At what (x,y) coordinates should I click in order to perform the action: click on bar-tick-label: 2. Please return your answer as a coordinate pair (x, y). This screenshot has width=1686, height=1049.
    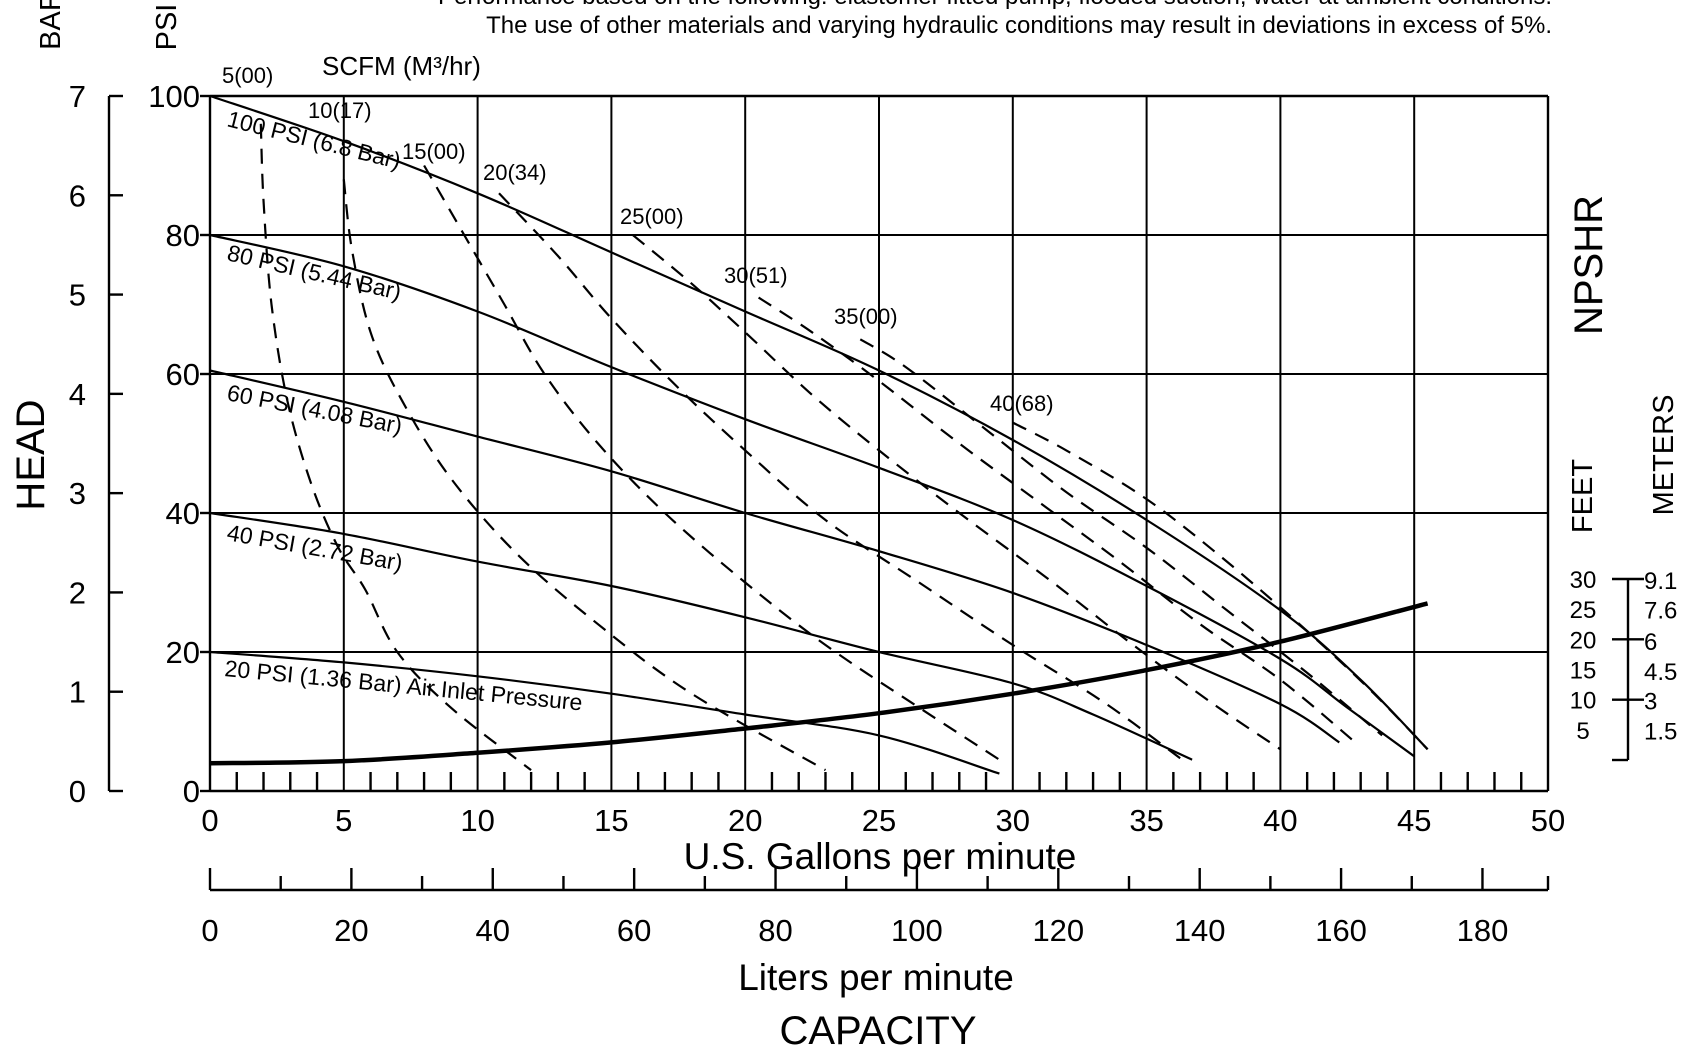
    Looking at the image, I should click on (77, 592).